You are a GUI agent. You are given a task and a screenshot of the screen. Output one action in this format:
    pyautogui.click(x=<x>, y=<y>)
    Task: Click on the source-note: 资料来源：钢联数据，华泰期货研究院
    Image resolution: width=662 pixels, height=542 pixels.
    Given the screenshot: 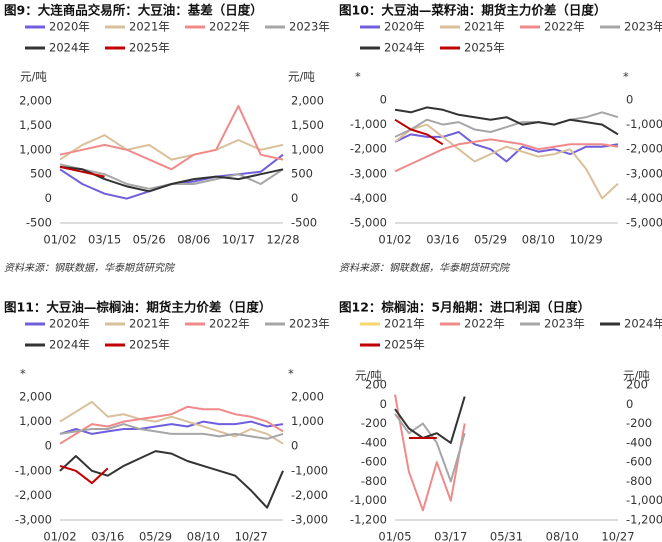 What is the action you would take?
    pyautogui.click(x=90, y=268)
    